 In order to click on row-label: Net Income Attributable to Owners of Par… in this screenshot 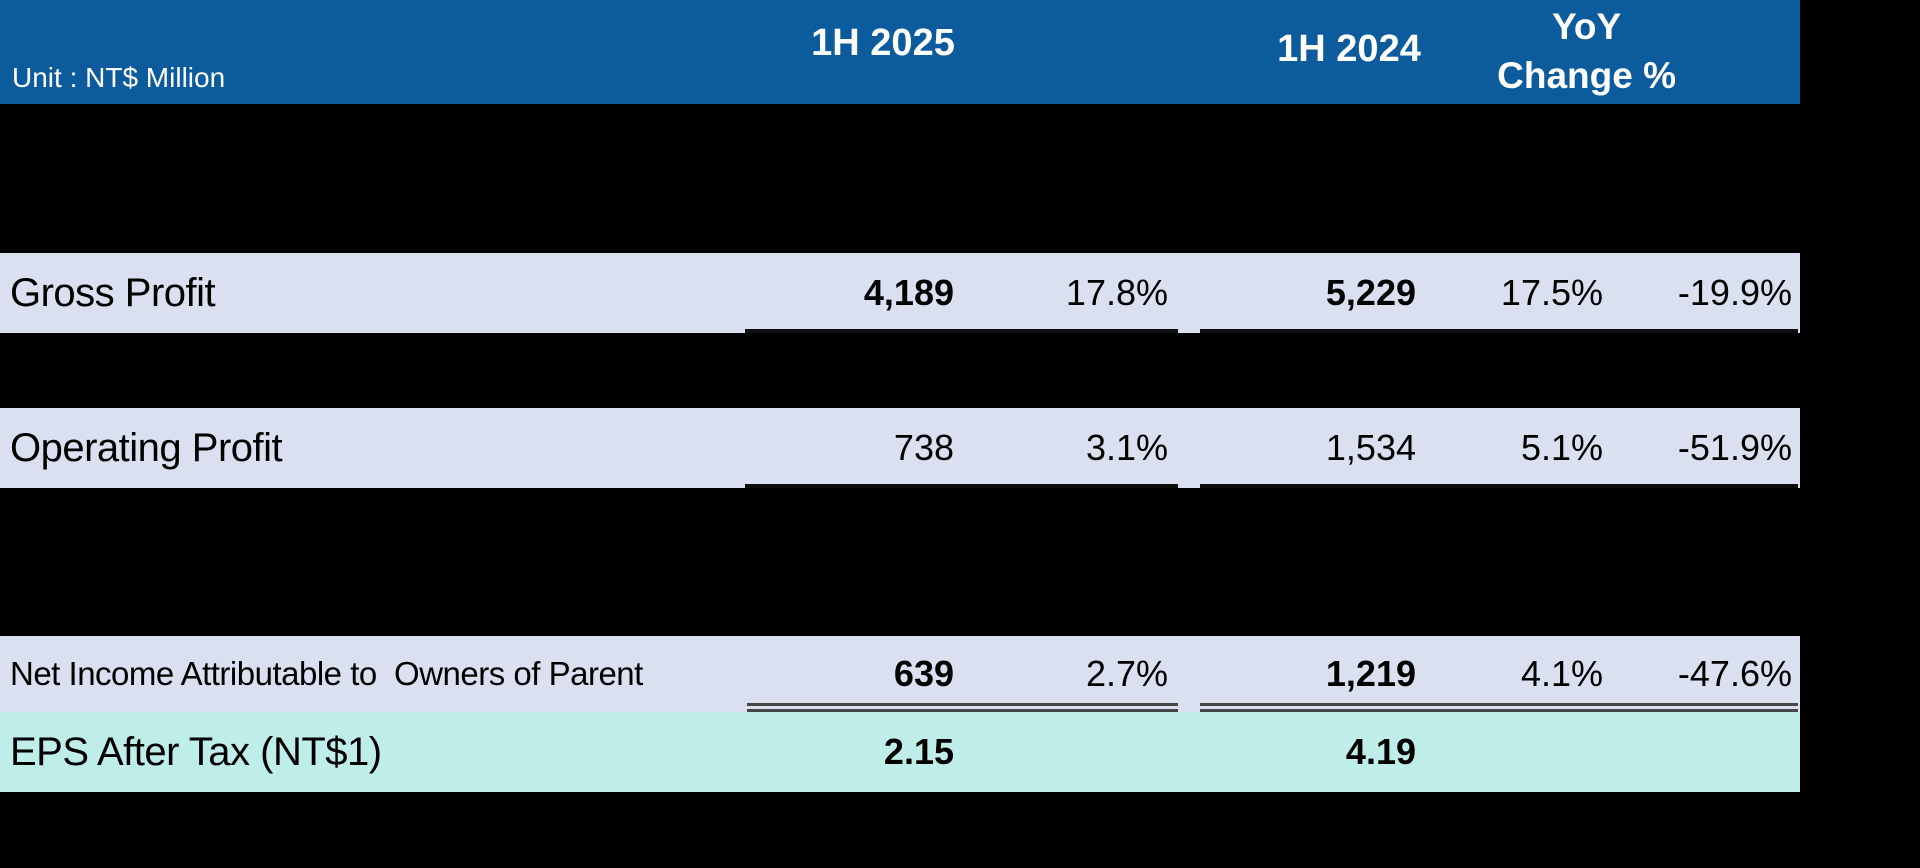, I will do `click(326, 673)`.